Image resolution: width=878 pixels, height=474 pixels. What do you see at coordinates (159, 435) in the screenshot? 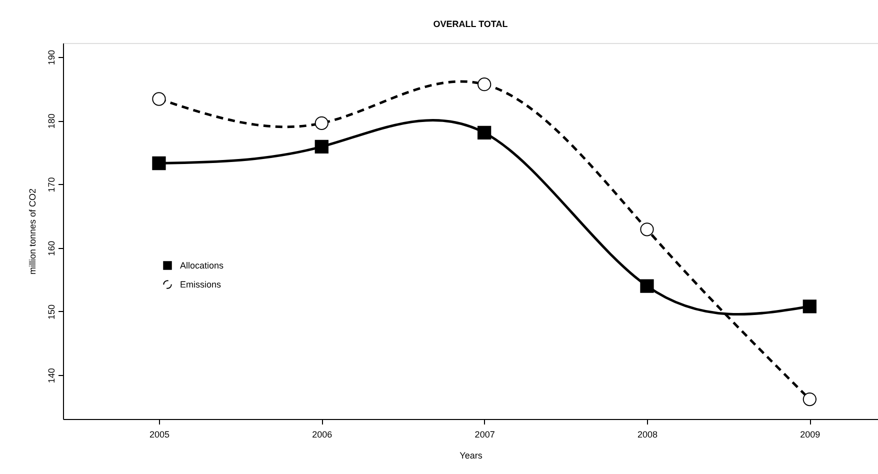
I see `x-tick-label: 2005` at bounding box center [159, 435].